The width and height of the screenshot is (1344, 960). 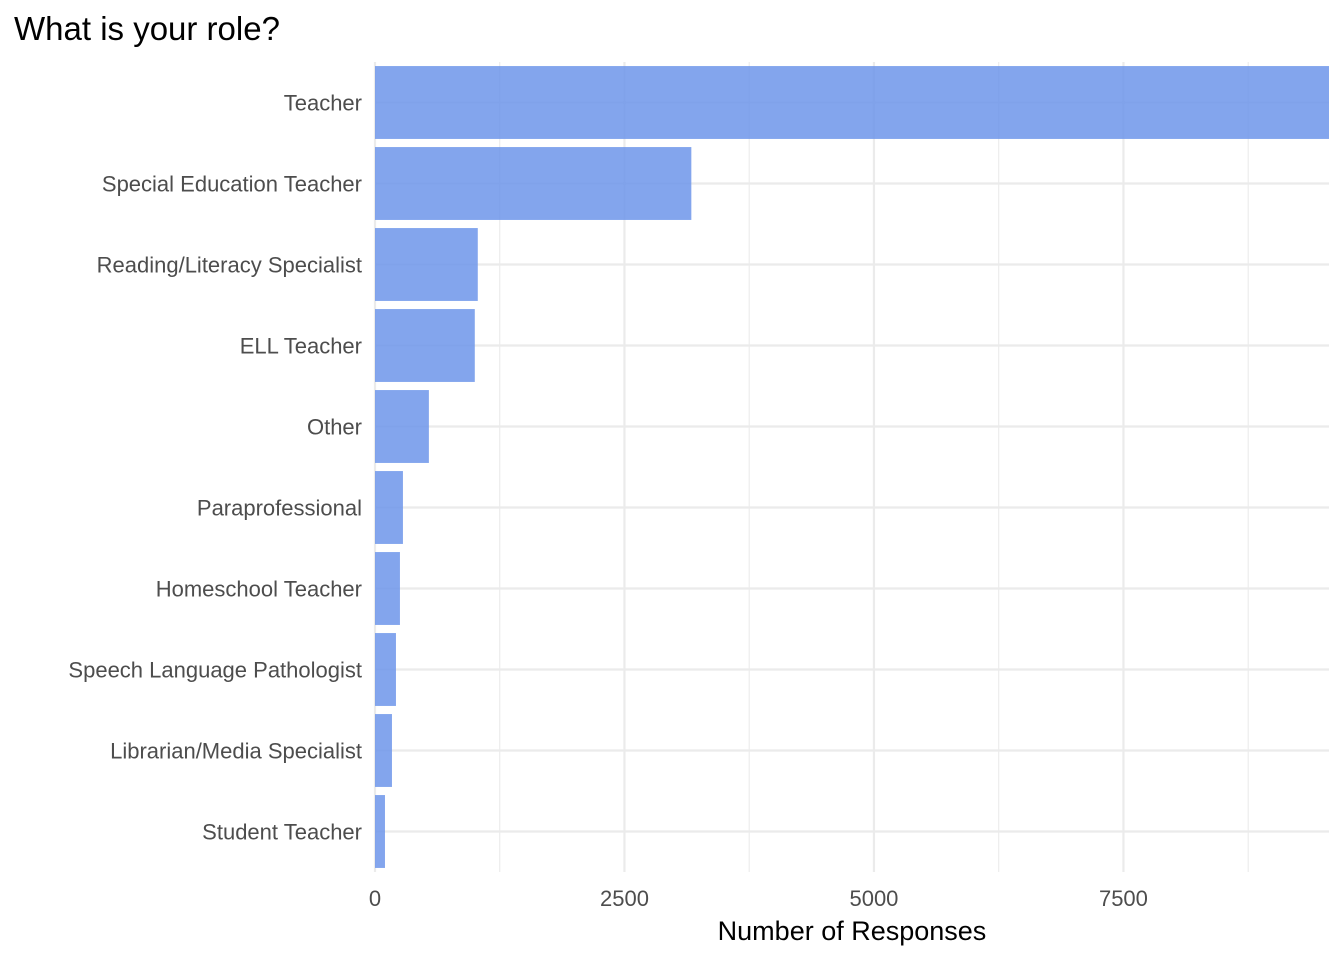 What do you see at coordinates (282, 832) in the screenshot?
I see `category-label: Student Teacher` at bounding box center [282, 832].